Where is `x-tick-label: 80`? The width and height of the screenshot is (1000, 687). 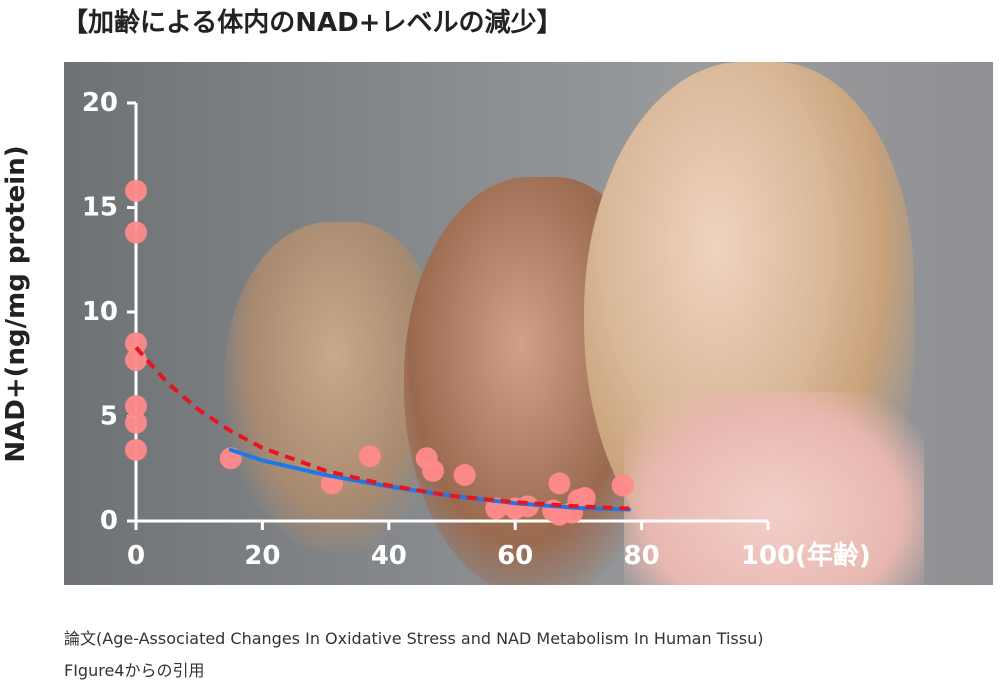 x-tick-label: 80 is located at coordinates (642, 556).